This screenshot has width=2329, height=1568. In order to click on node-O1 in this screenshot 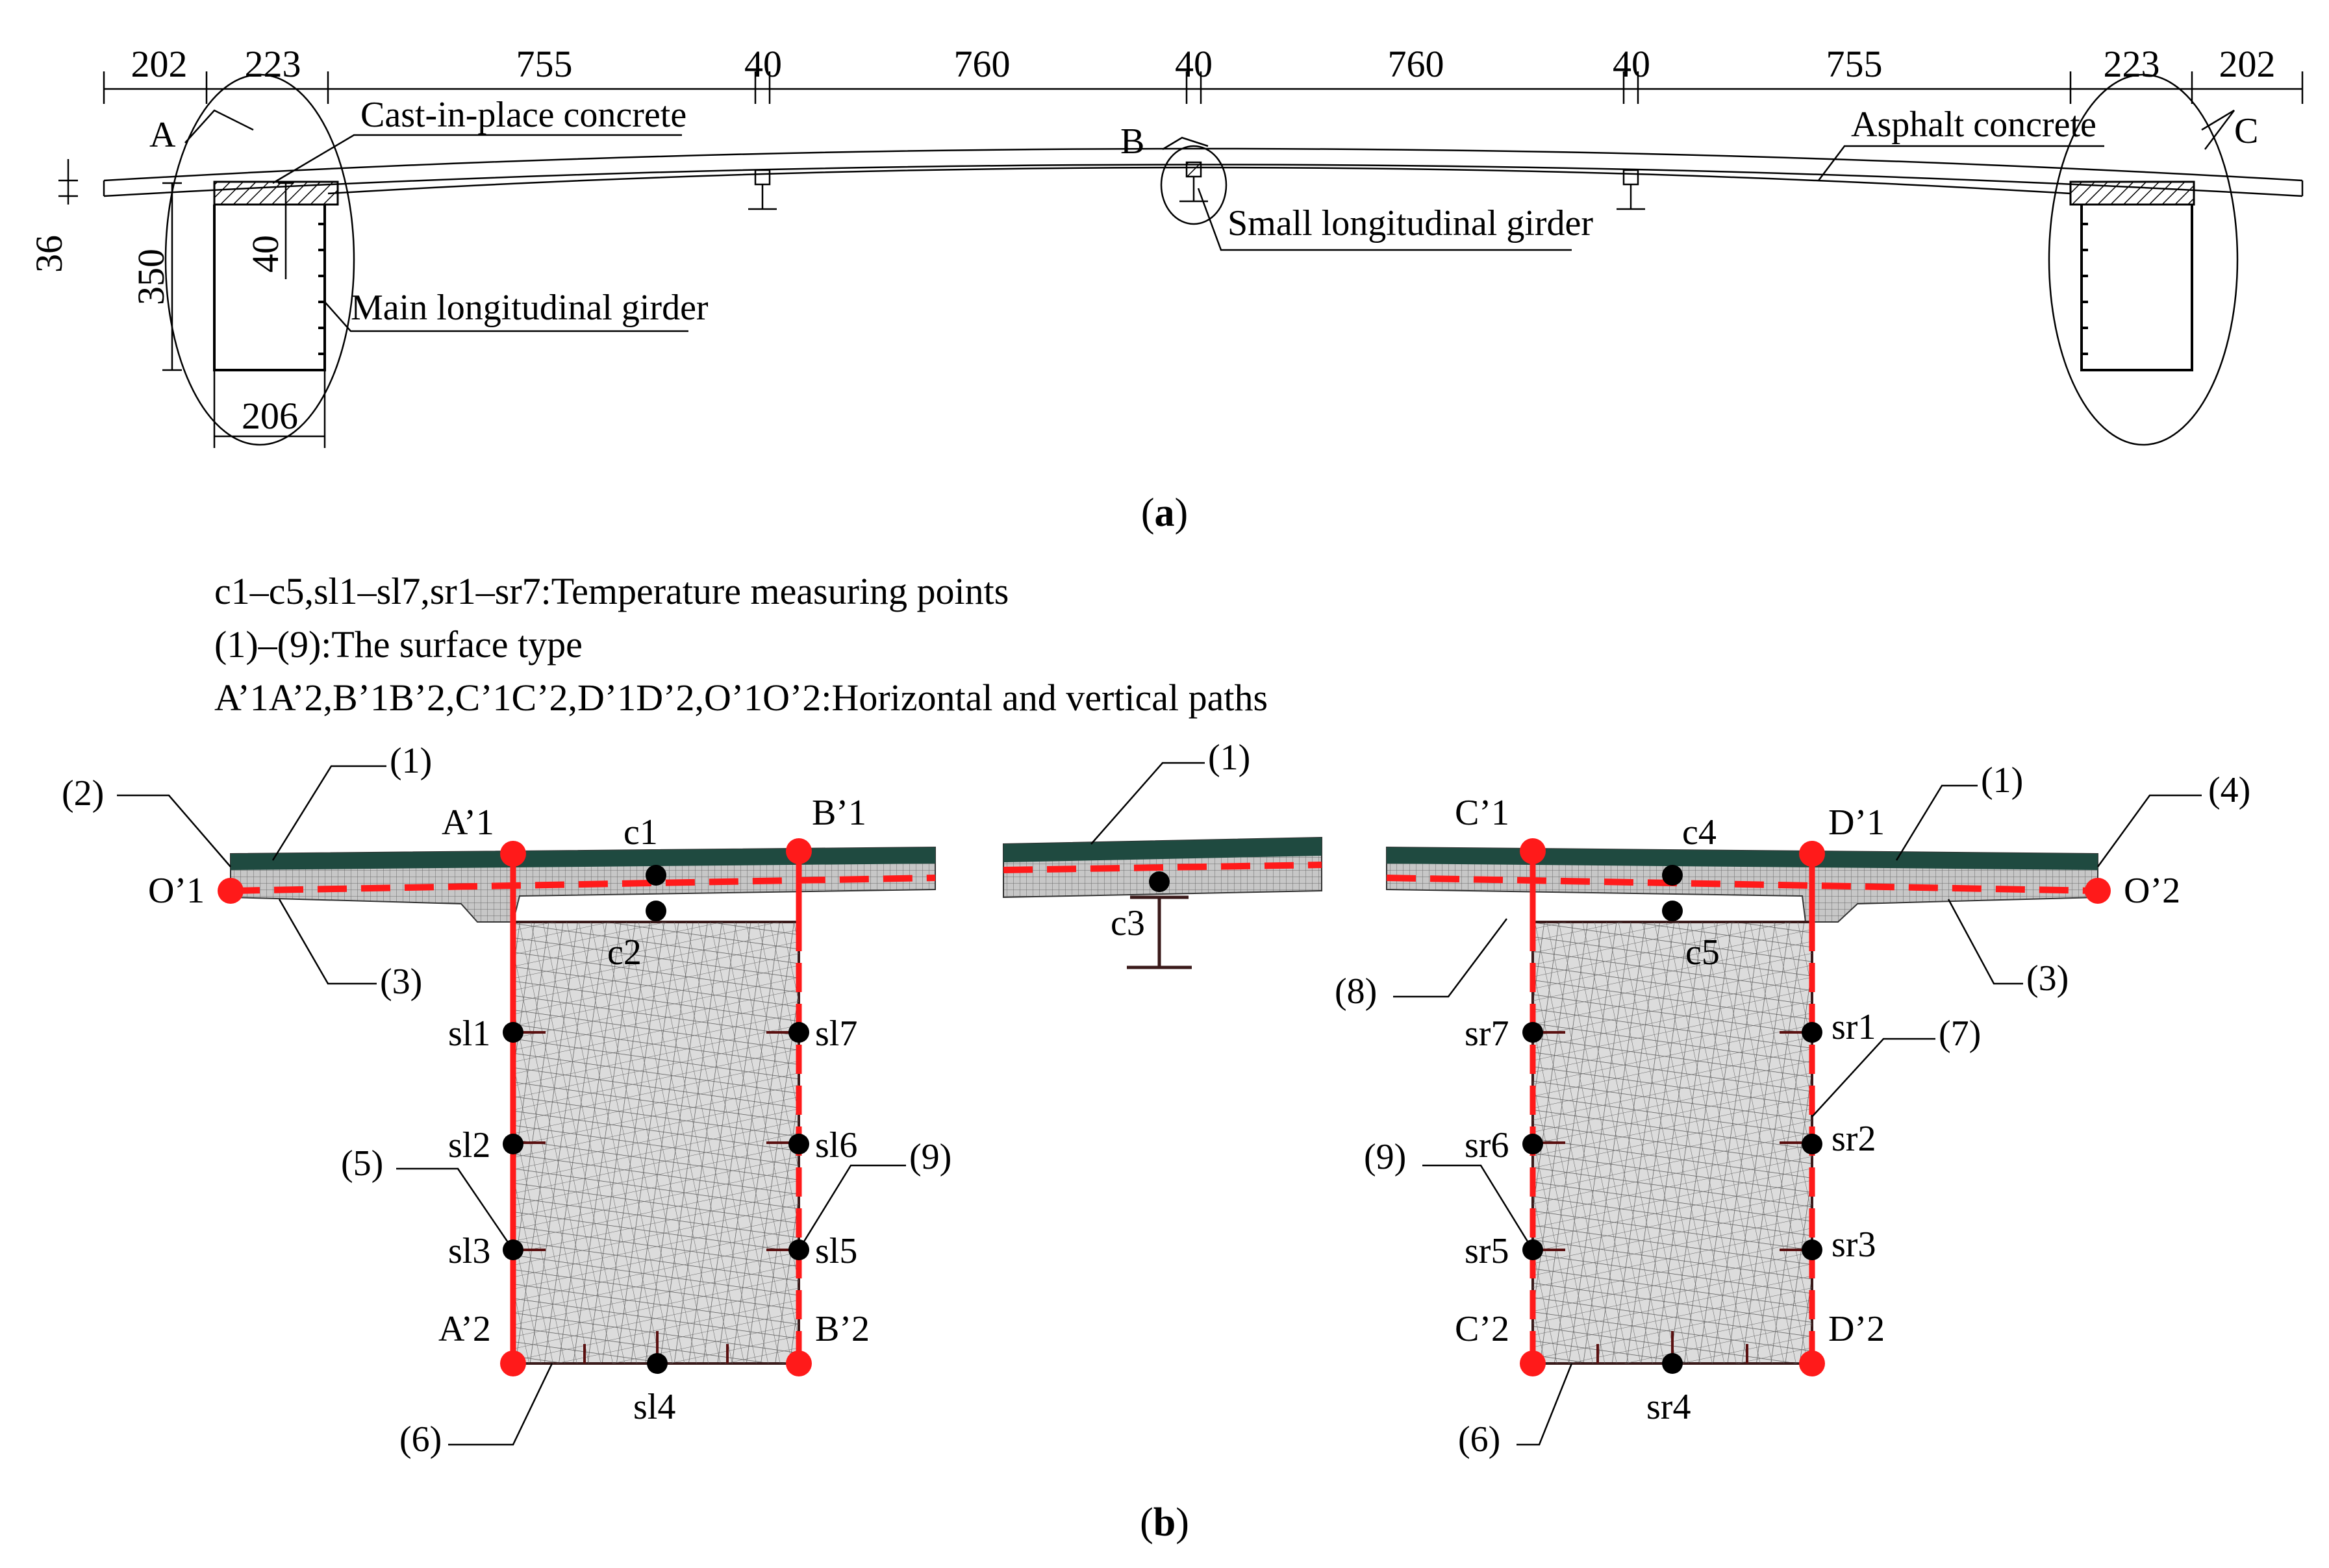, I will do `click(231, 891)`.